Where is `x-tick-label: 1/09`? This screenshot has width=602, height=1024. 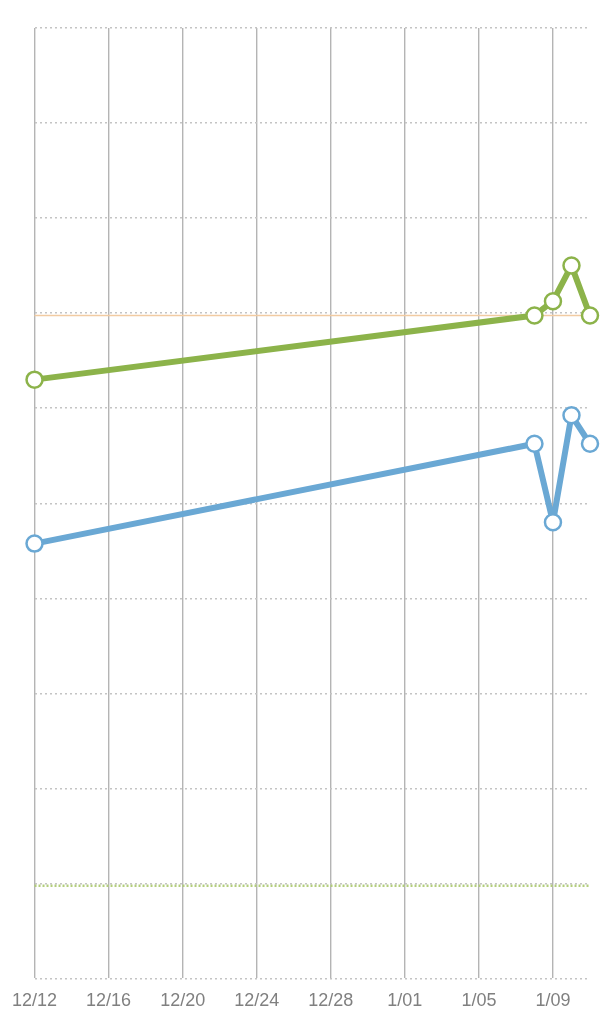
x-tick-label: 1/09 is located at coordinates (553, 1000).